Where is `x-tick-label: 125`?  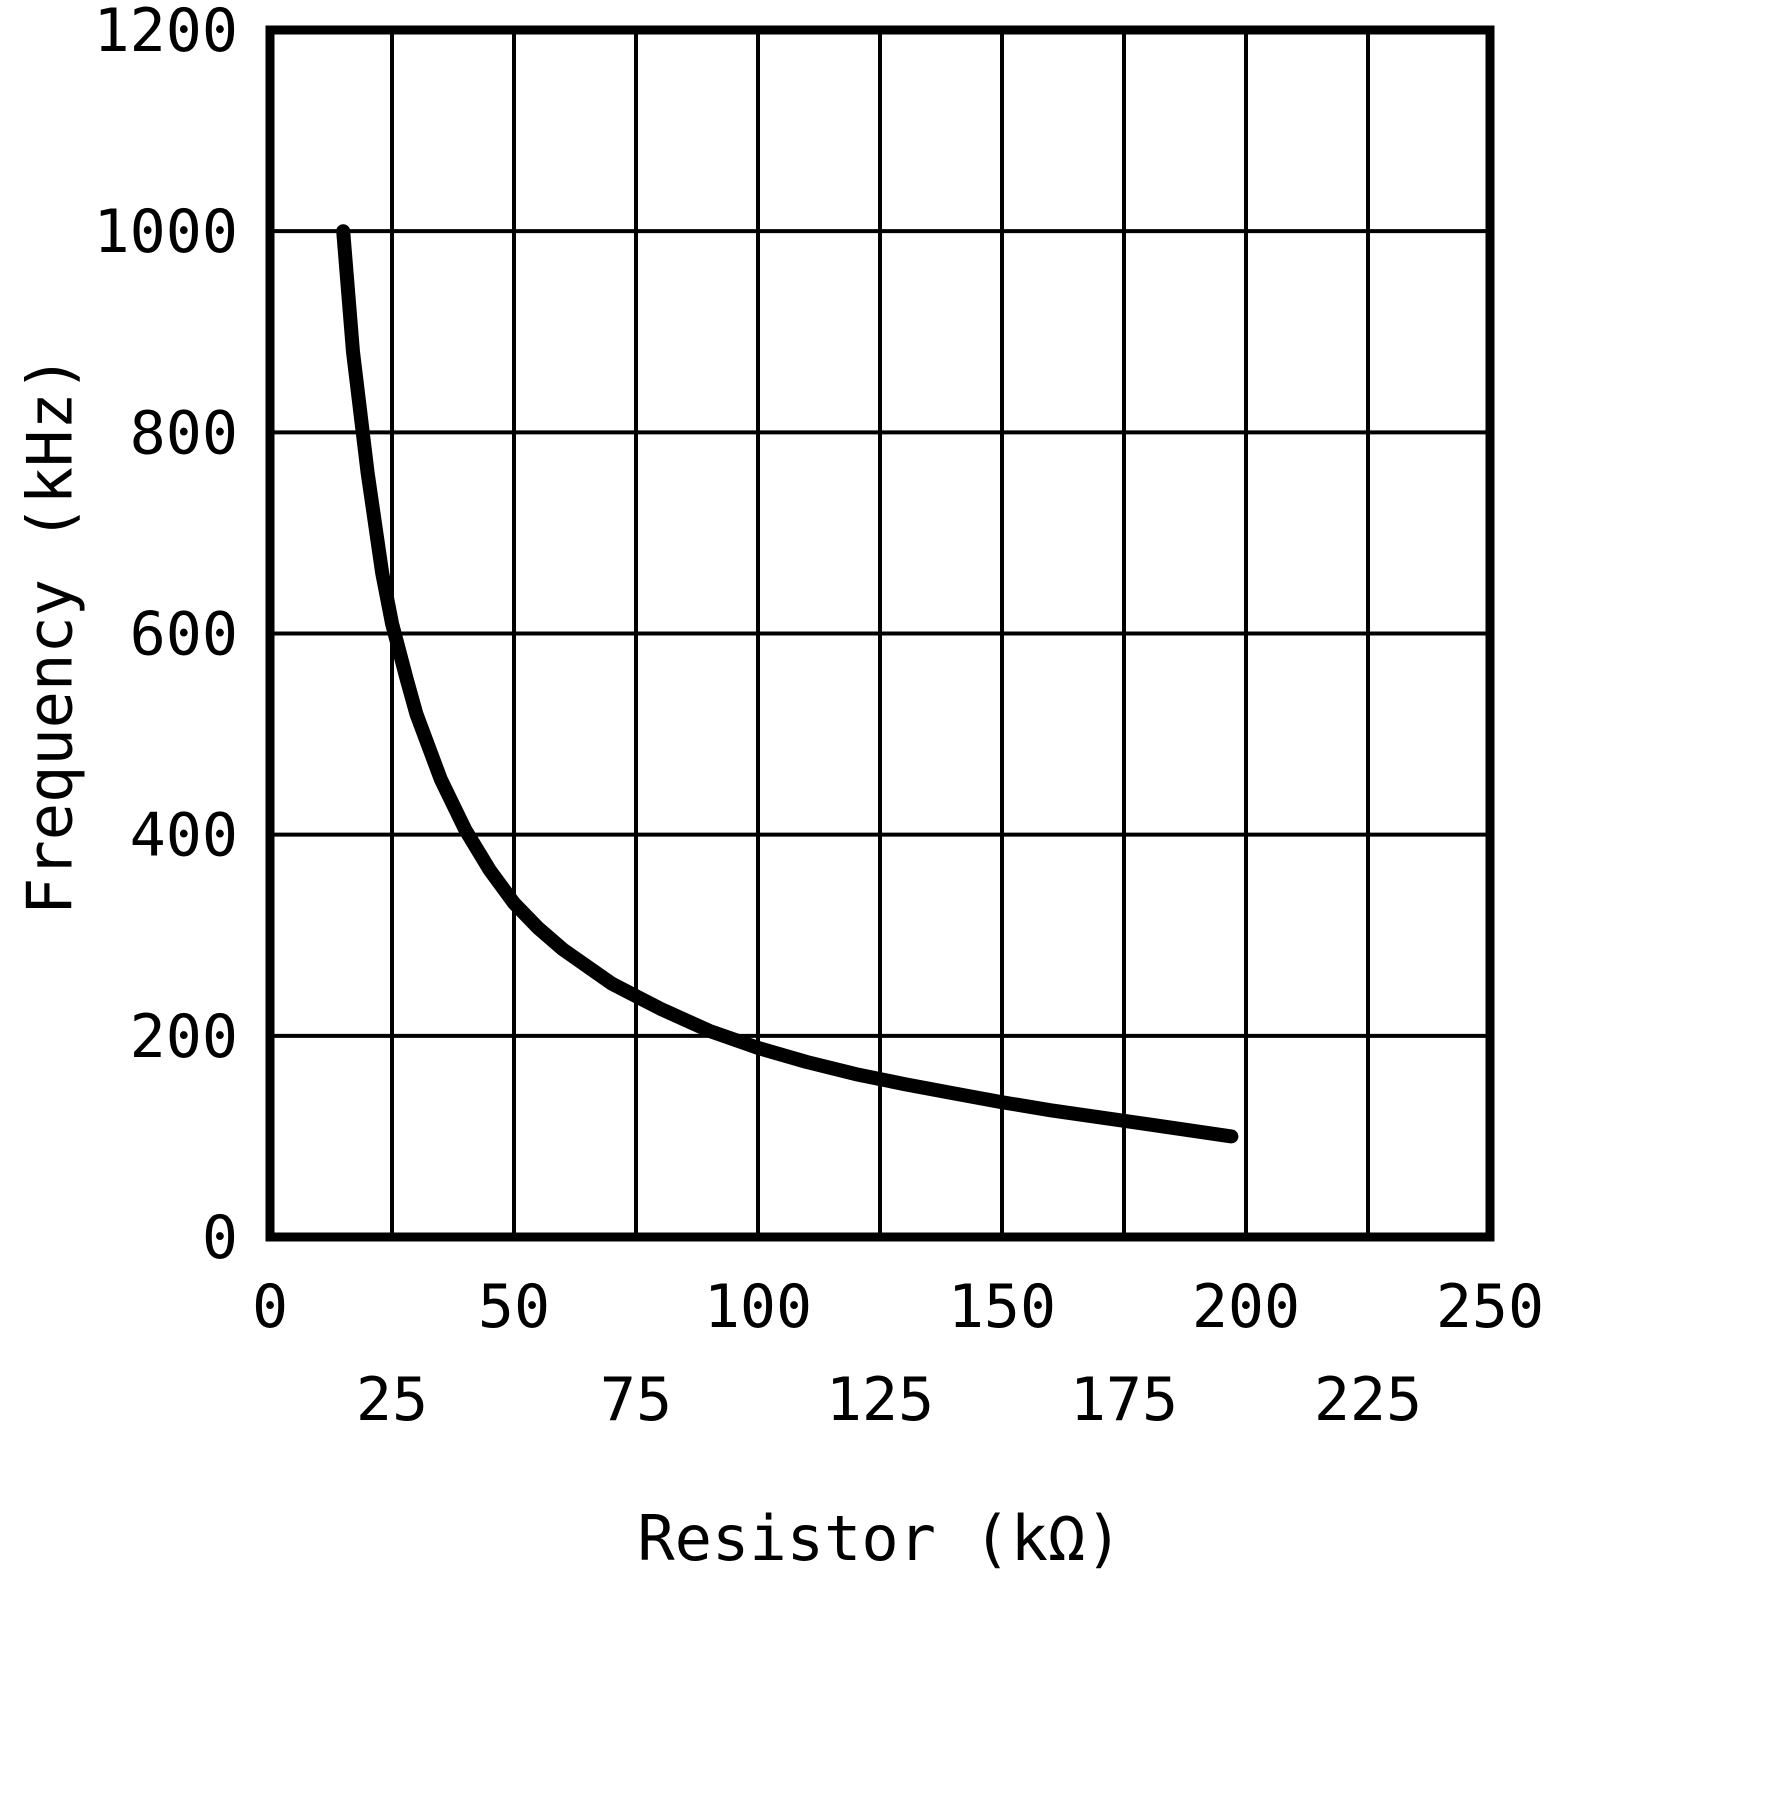 x-tick-label: 125 is located at coordinates (880, 1400).